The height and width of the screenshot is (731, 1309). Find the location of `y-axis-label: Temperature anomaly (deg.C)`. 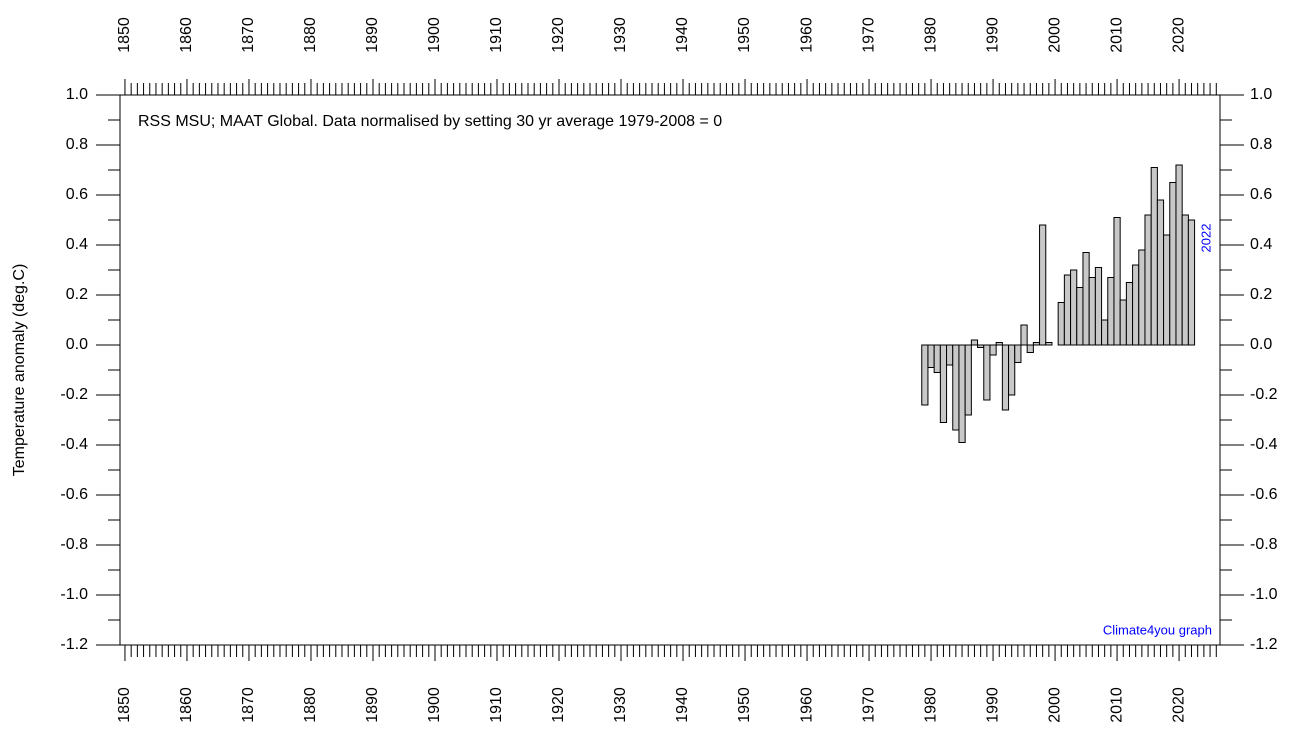

y-axis-label: Temperature anomaly (deg.C) is located at coordinates (19, 370).